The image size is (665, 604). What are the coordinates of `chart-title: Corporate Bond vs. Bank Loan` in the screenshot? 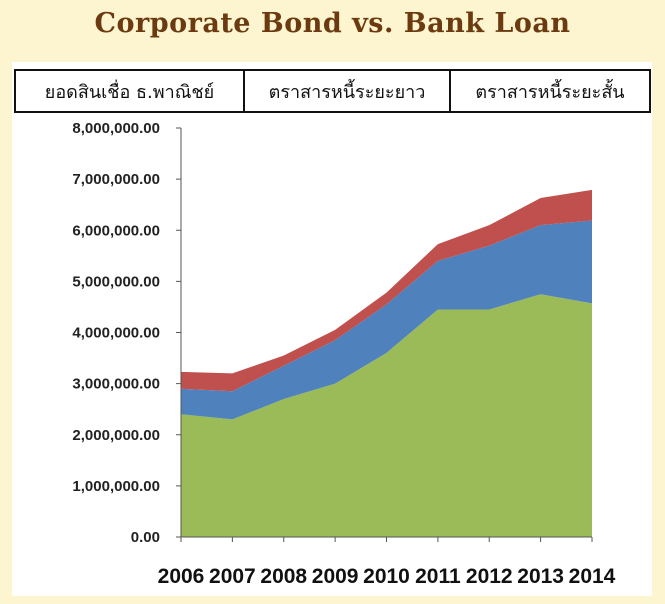 It's located at (332, 23).